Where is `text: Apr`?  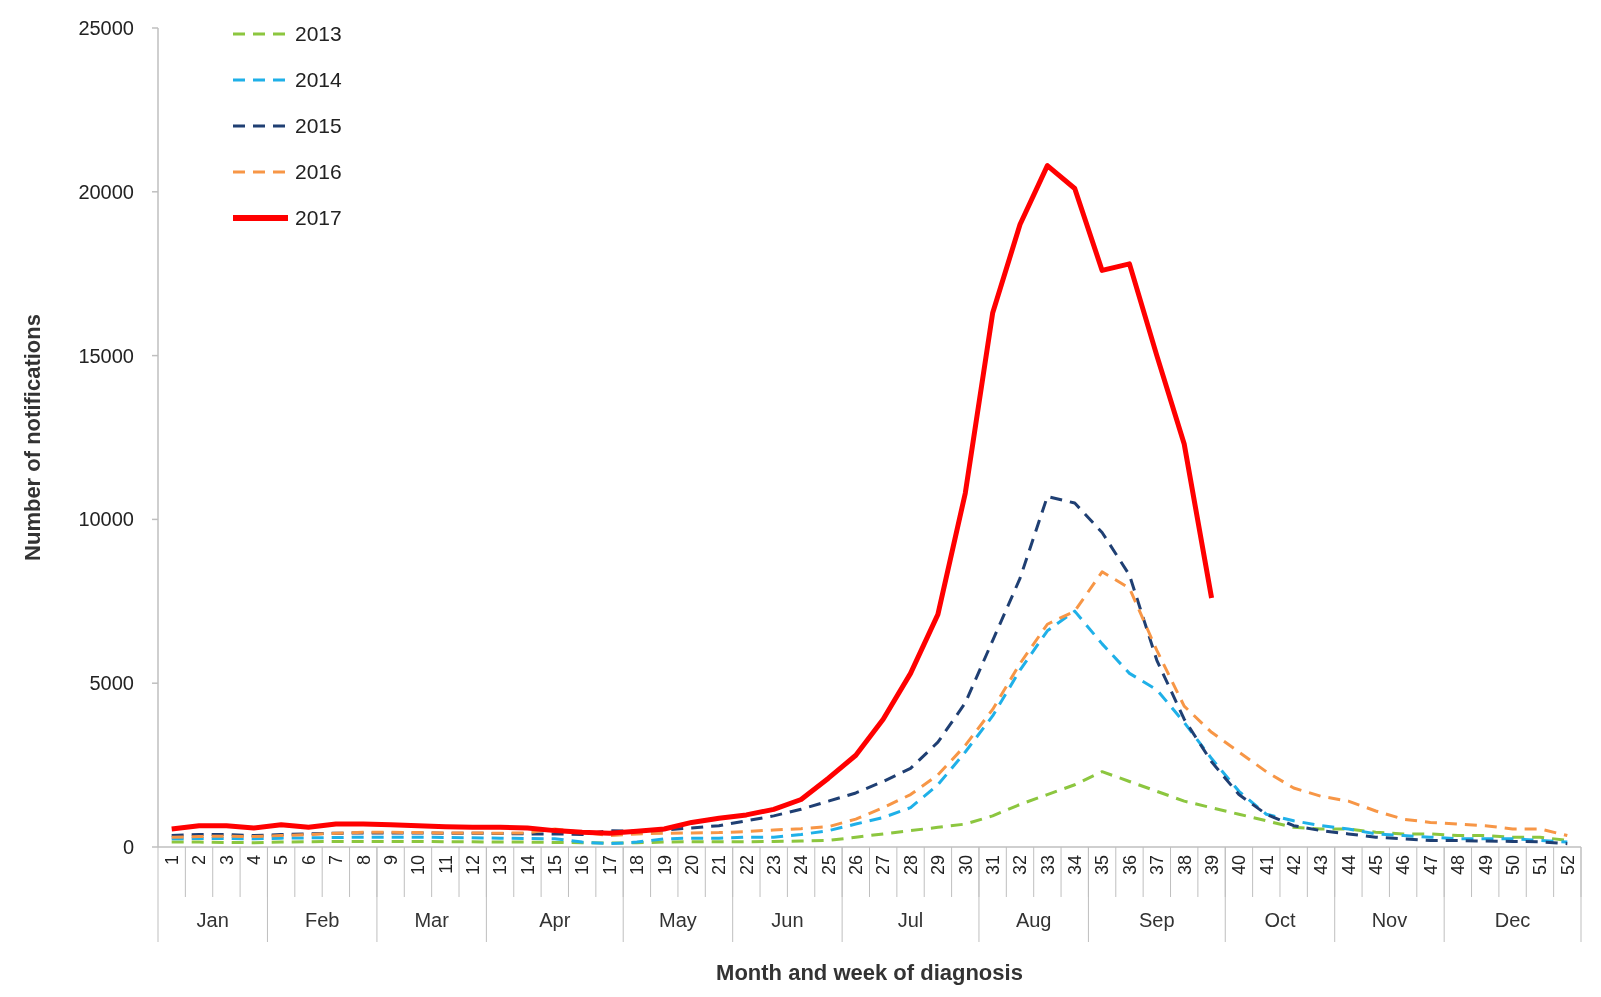 text: Apr is located at coordinates (555, 920).